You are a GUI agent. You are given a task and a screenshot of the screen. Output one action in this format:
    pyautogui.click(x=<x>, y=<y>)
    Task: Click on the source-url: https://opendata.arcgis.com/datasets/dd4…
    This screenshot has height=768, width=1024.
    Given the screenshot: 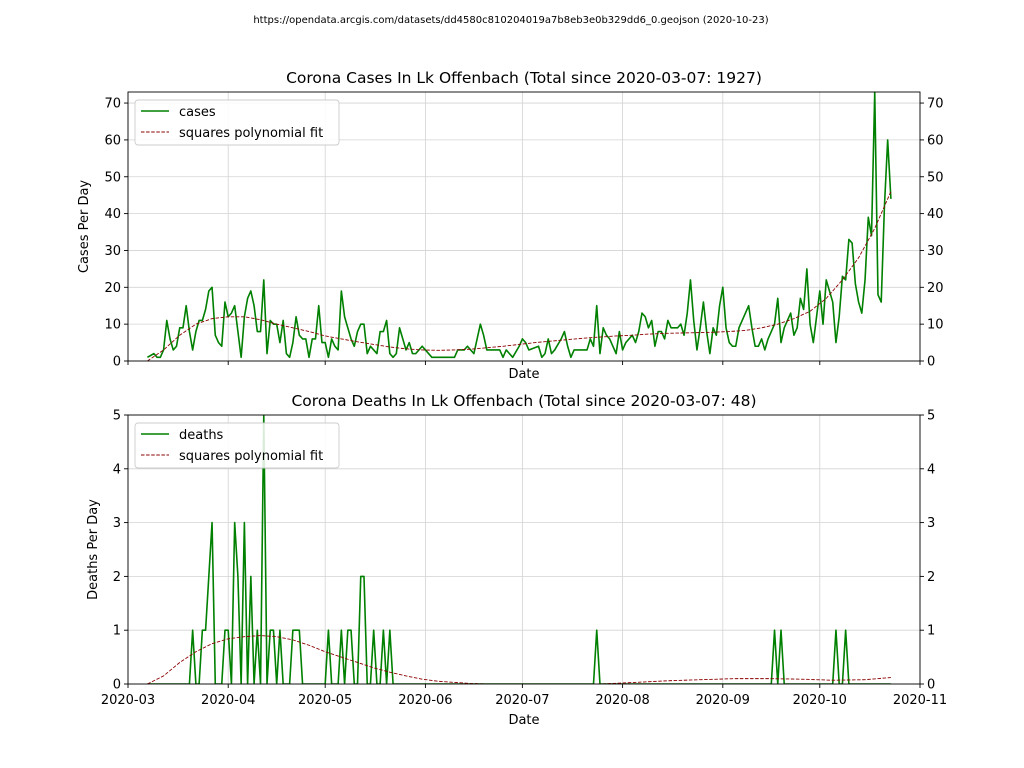 What is the action you would take?
    pyautogui.click(x=510, y=20)
    